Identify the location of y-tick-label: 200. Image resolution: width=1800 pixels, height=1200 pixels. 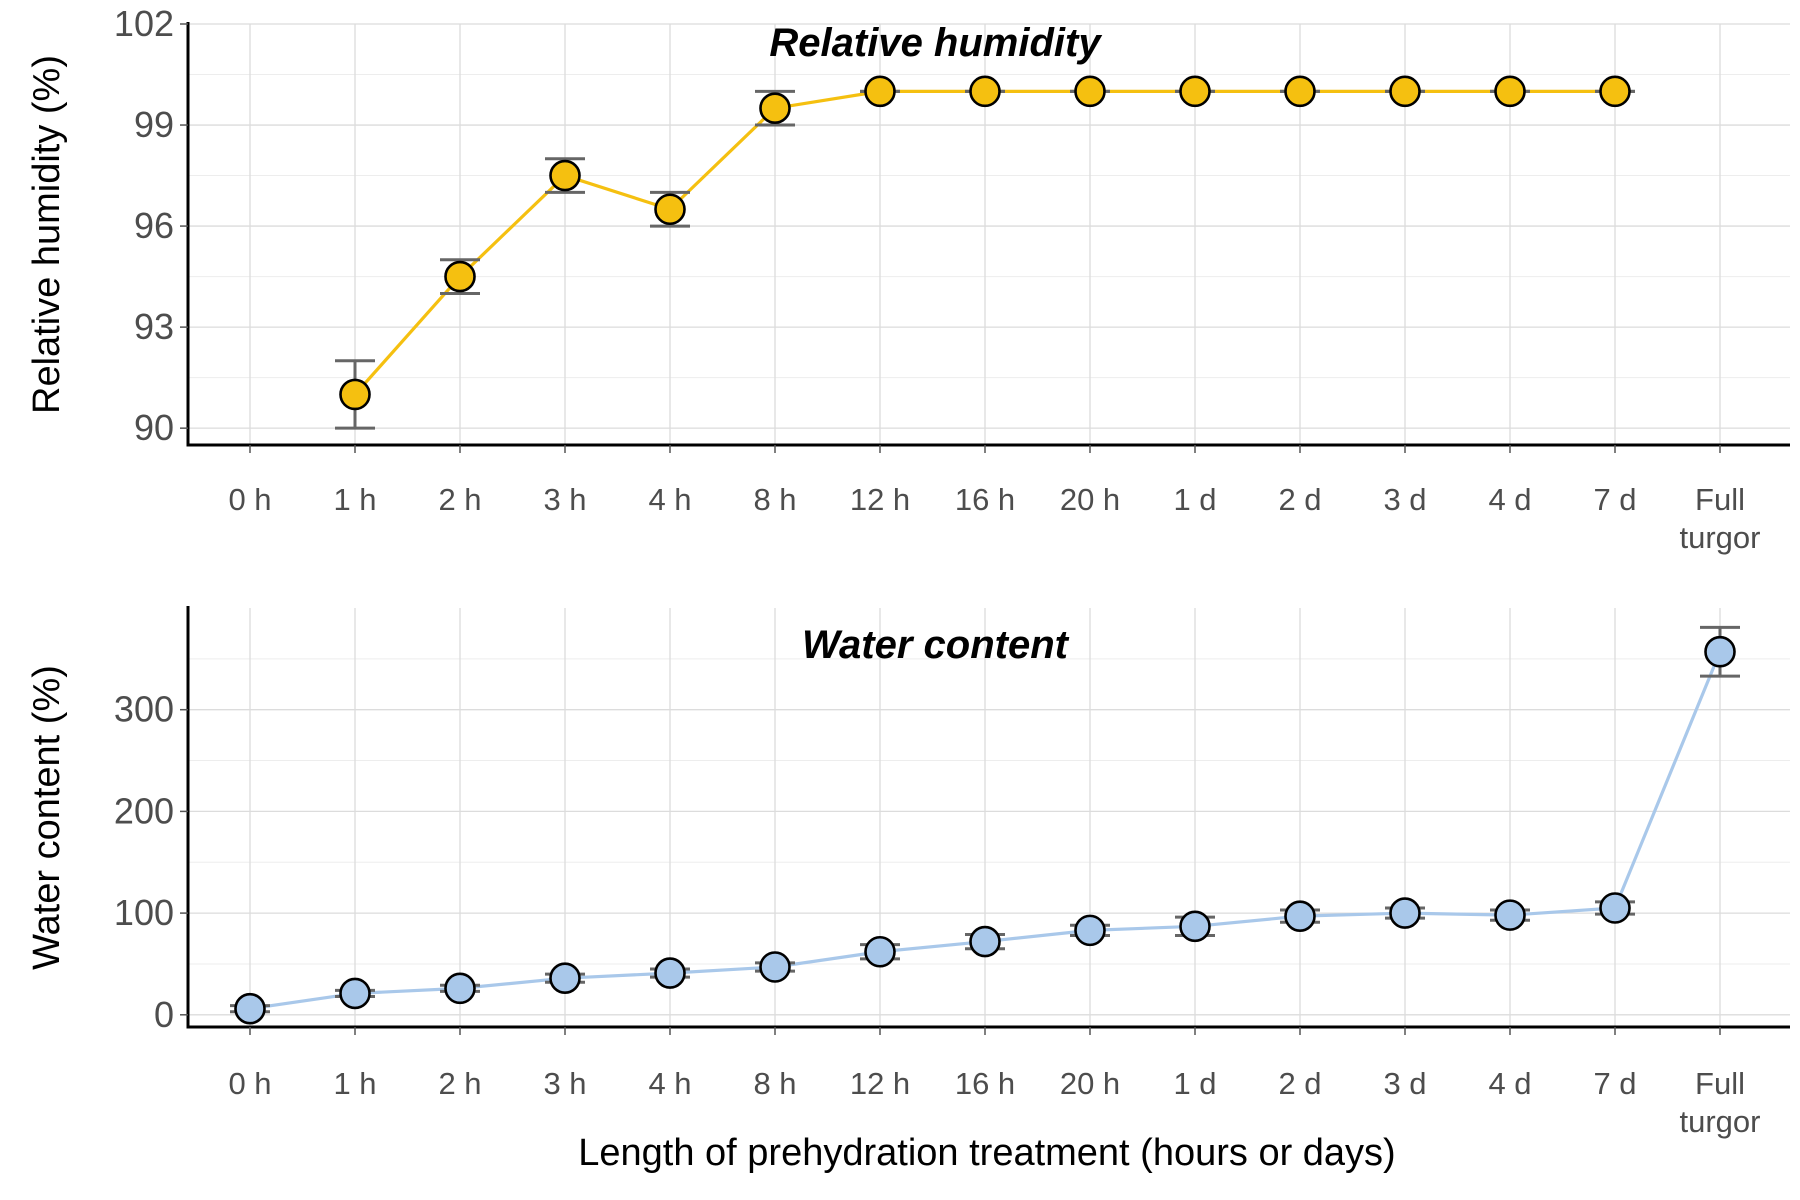
(144, 810).